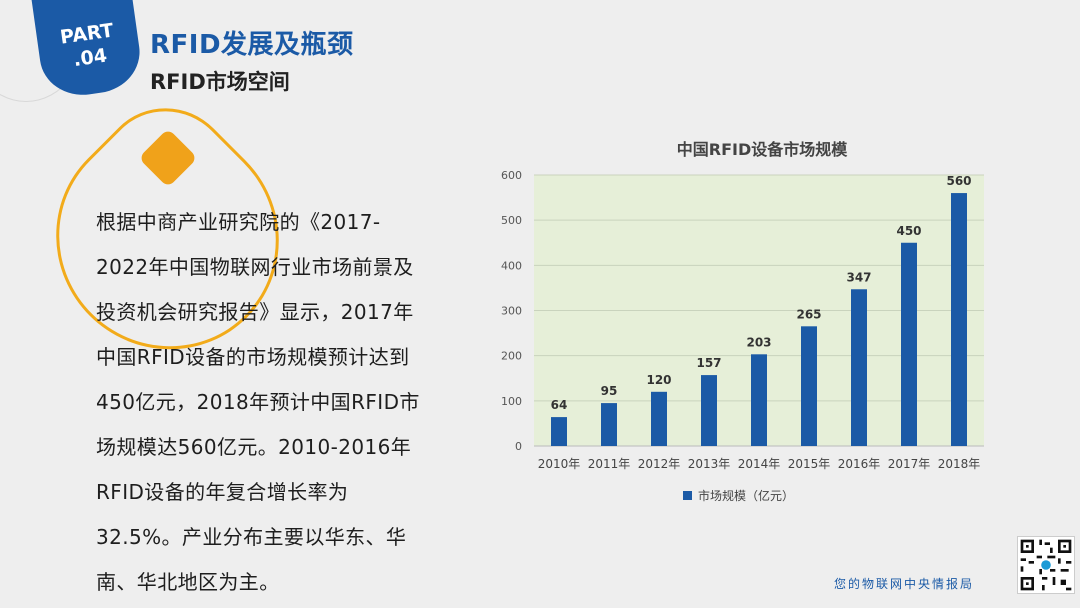 Image resolution: width=1080 pixels, height=608 pixels. I want to click on x-tick-label: 2018年, so click(959, 464).